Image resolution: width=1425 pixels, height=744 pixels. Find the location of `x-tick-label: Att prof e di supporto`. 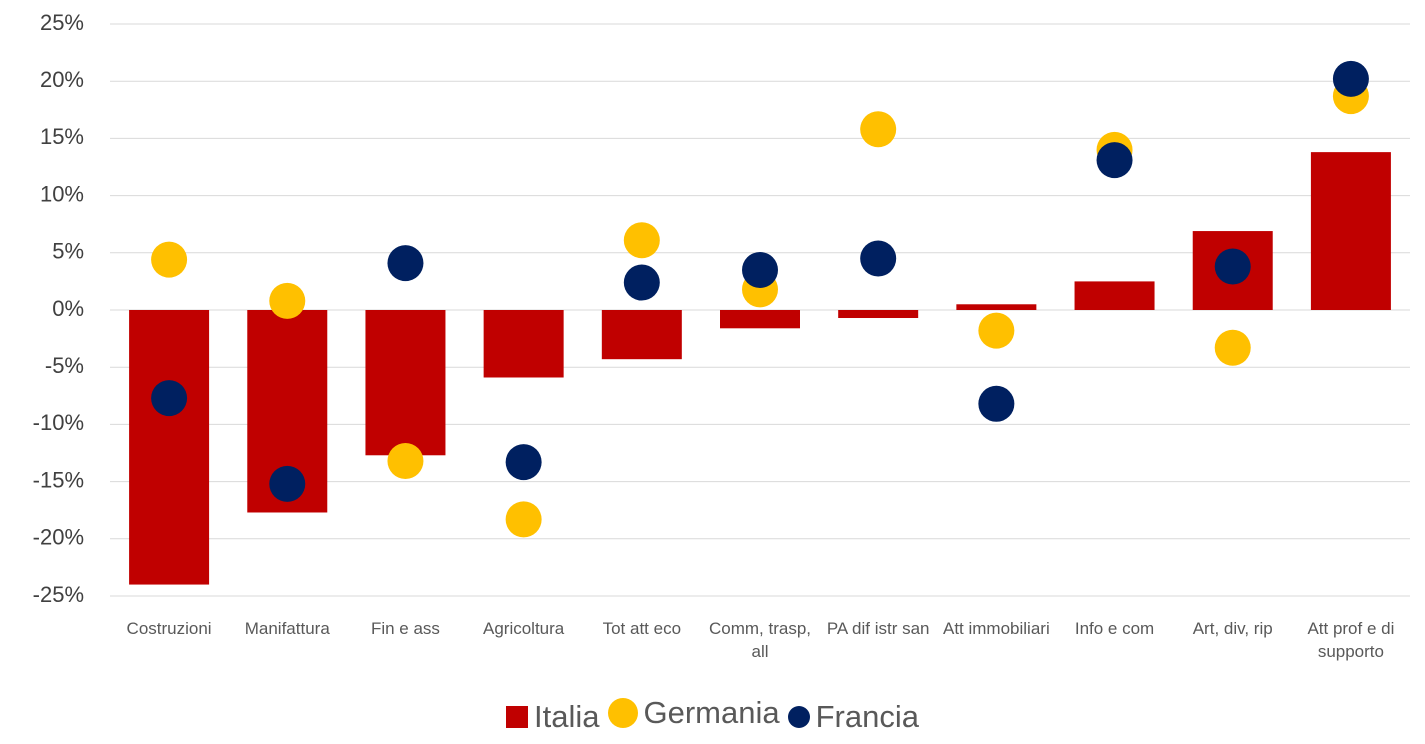

x-tick-label: Att prof e di supporto is located at coordinates (1351, 640).